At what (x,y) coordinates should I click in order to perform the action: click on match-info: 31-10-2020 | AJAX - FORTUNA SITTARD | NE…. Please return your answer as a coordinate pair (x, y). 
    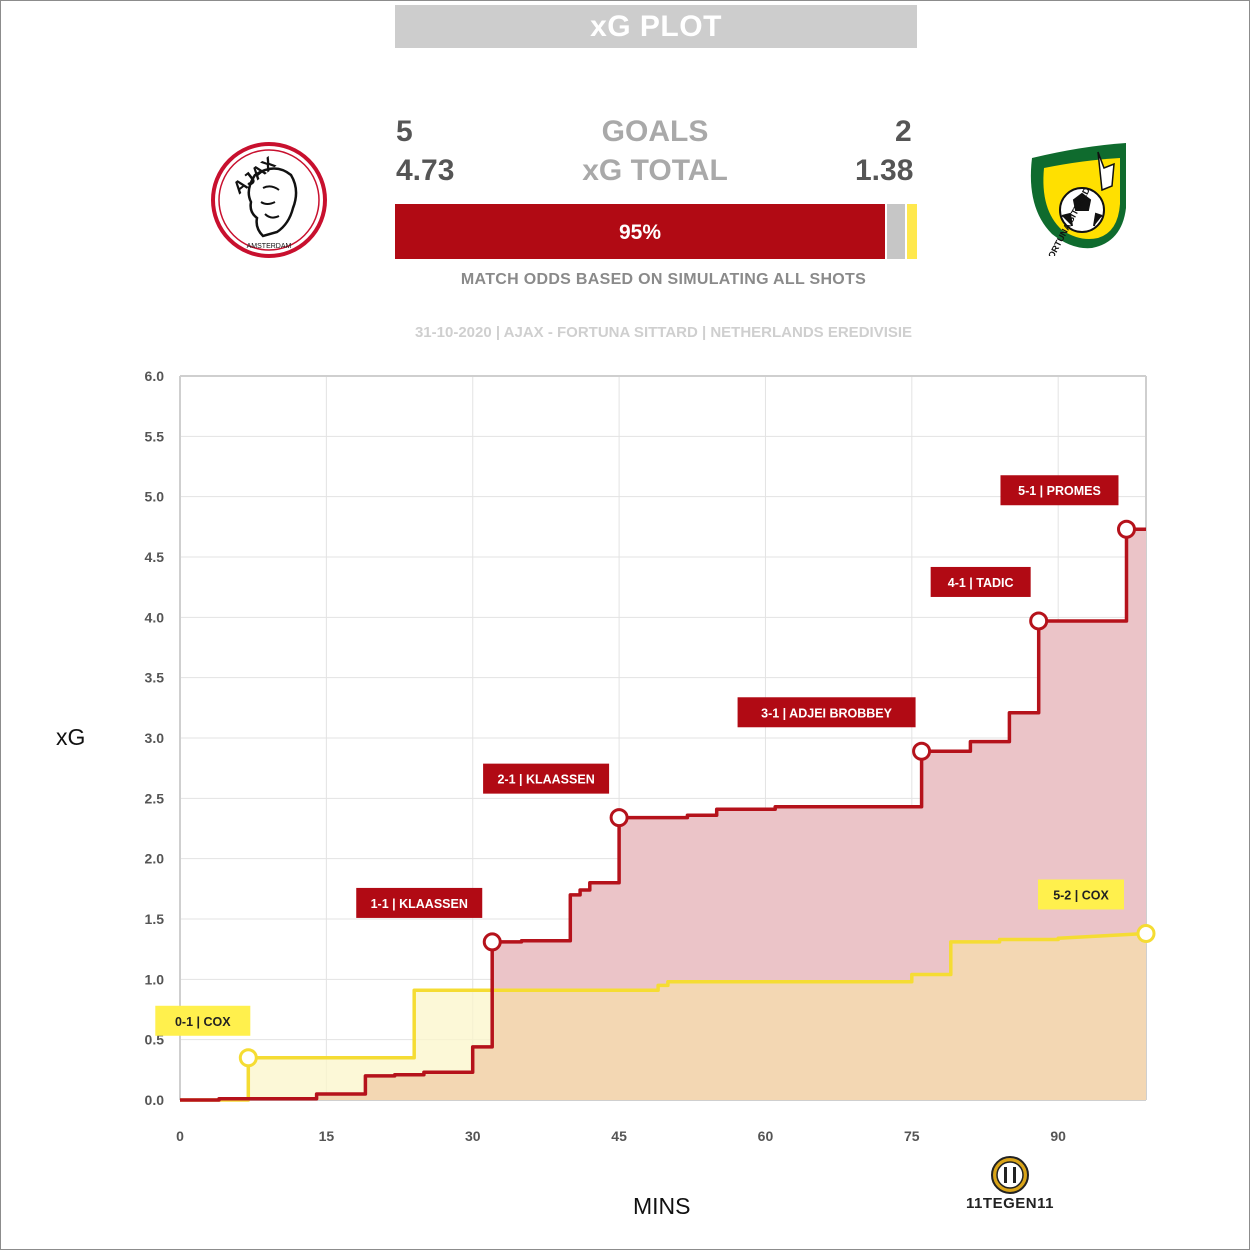
    Looking at the image, I should click on (663, 332).